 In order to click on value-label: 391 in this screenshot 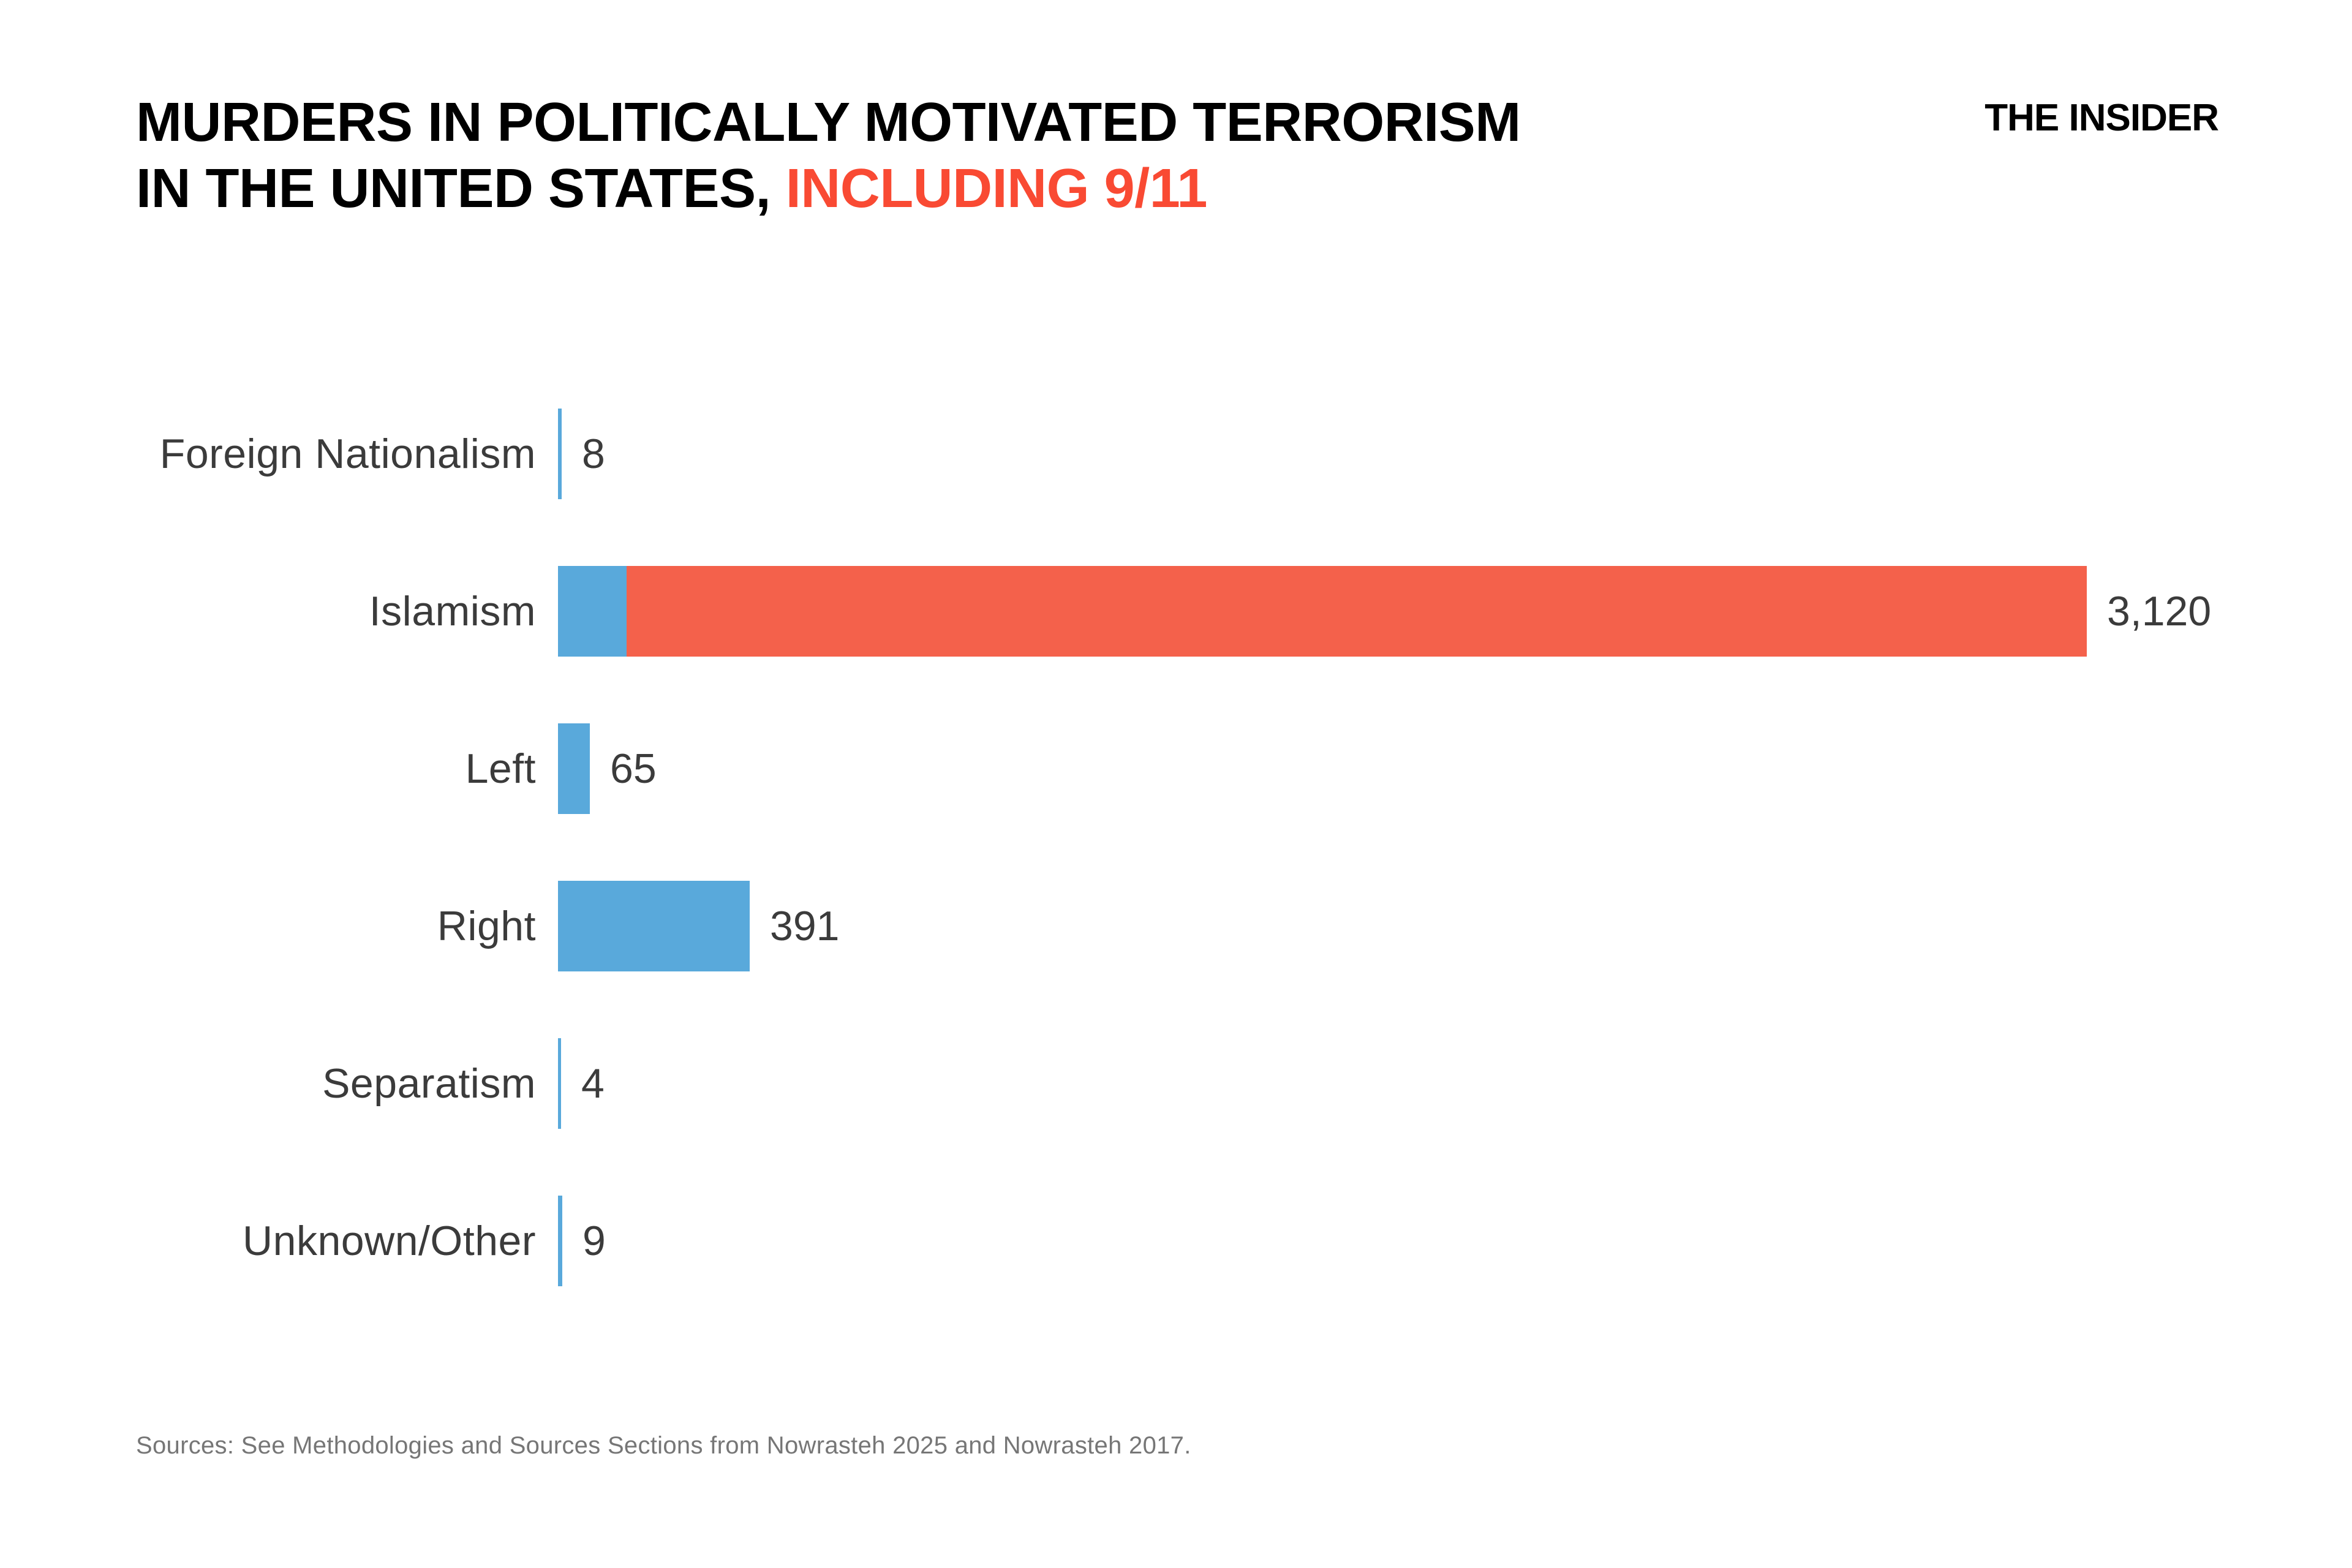, I will do `click(805, 926)`.